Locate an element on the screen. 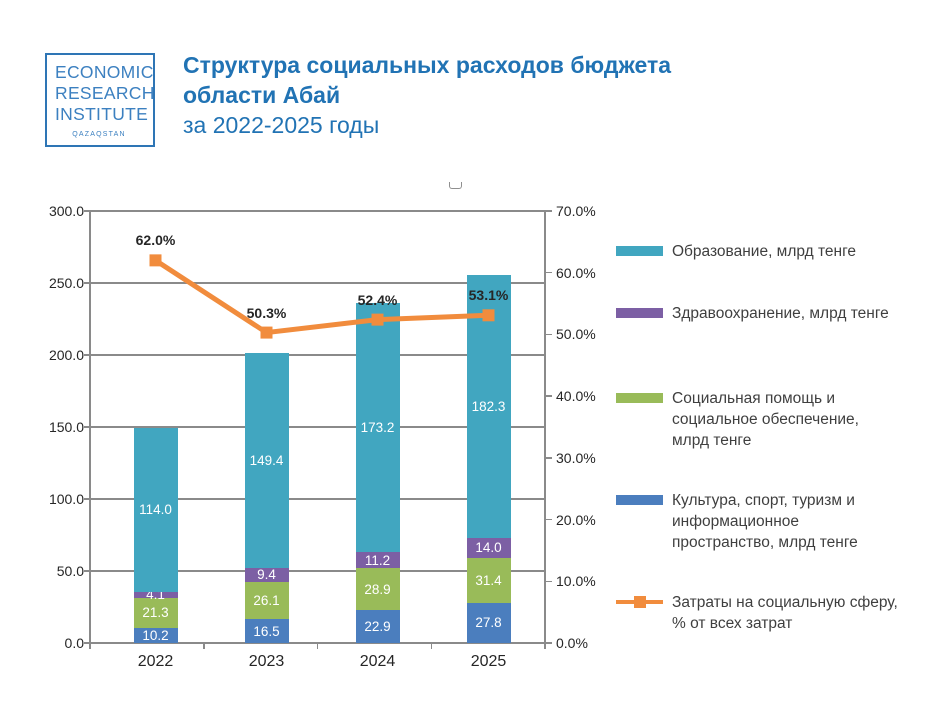  legend-item: Здравоохранение, млрд тенге is located at coordinates (766, 313).